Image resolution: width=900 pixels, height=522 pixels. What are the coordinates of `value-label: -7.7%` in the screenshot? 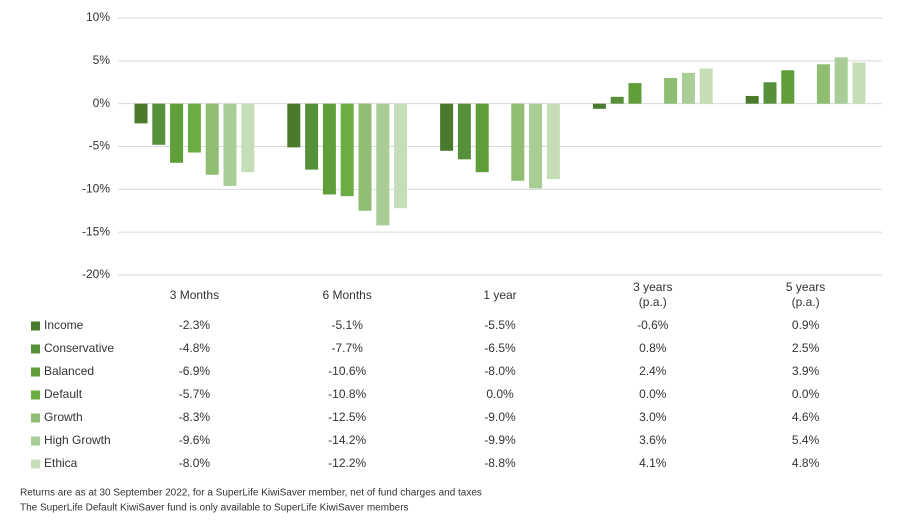 It's located at (348, 348).